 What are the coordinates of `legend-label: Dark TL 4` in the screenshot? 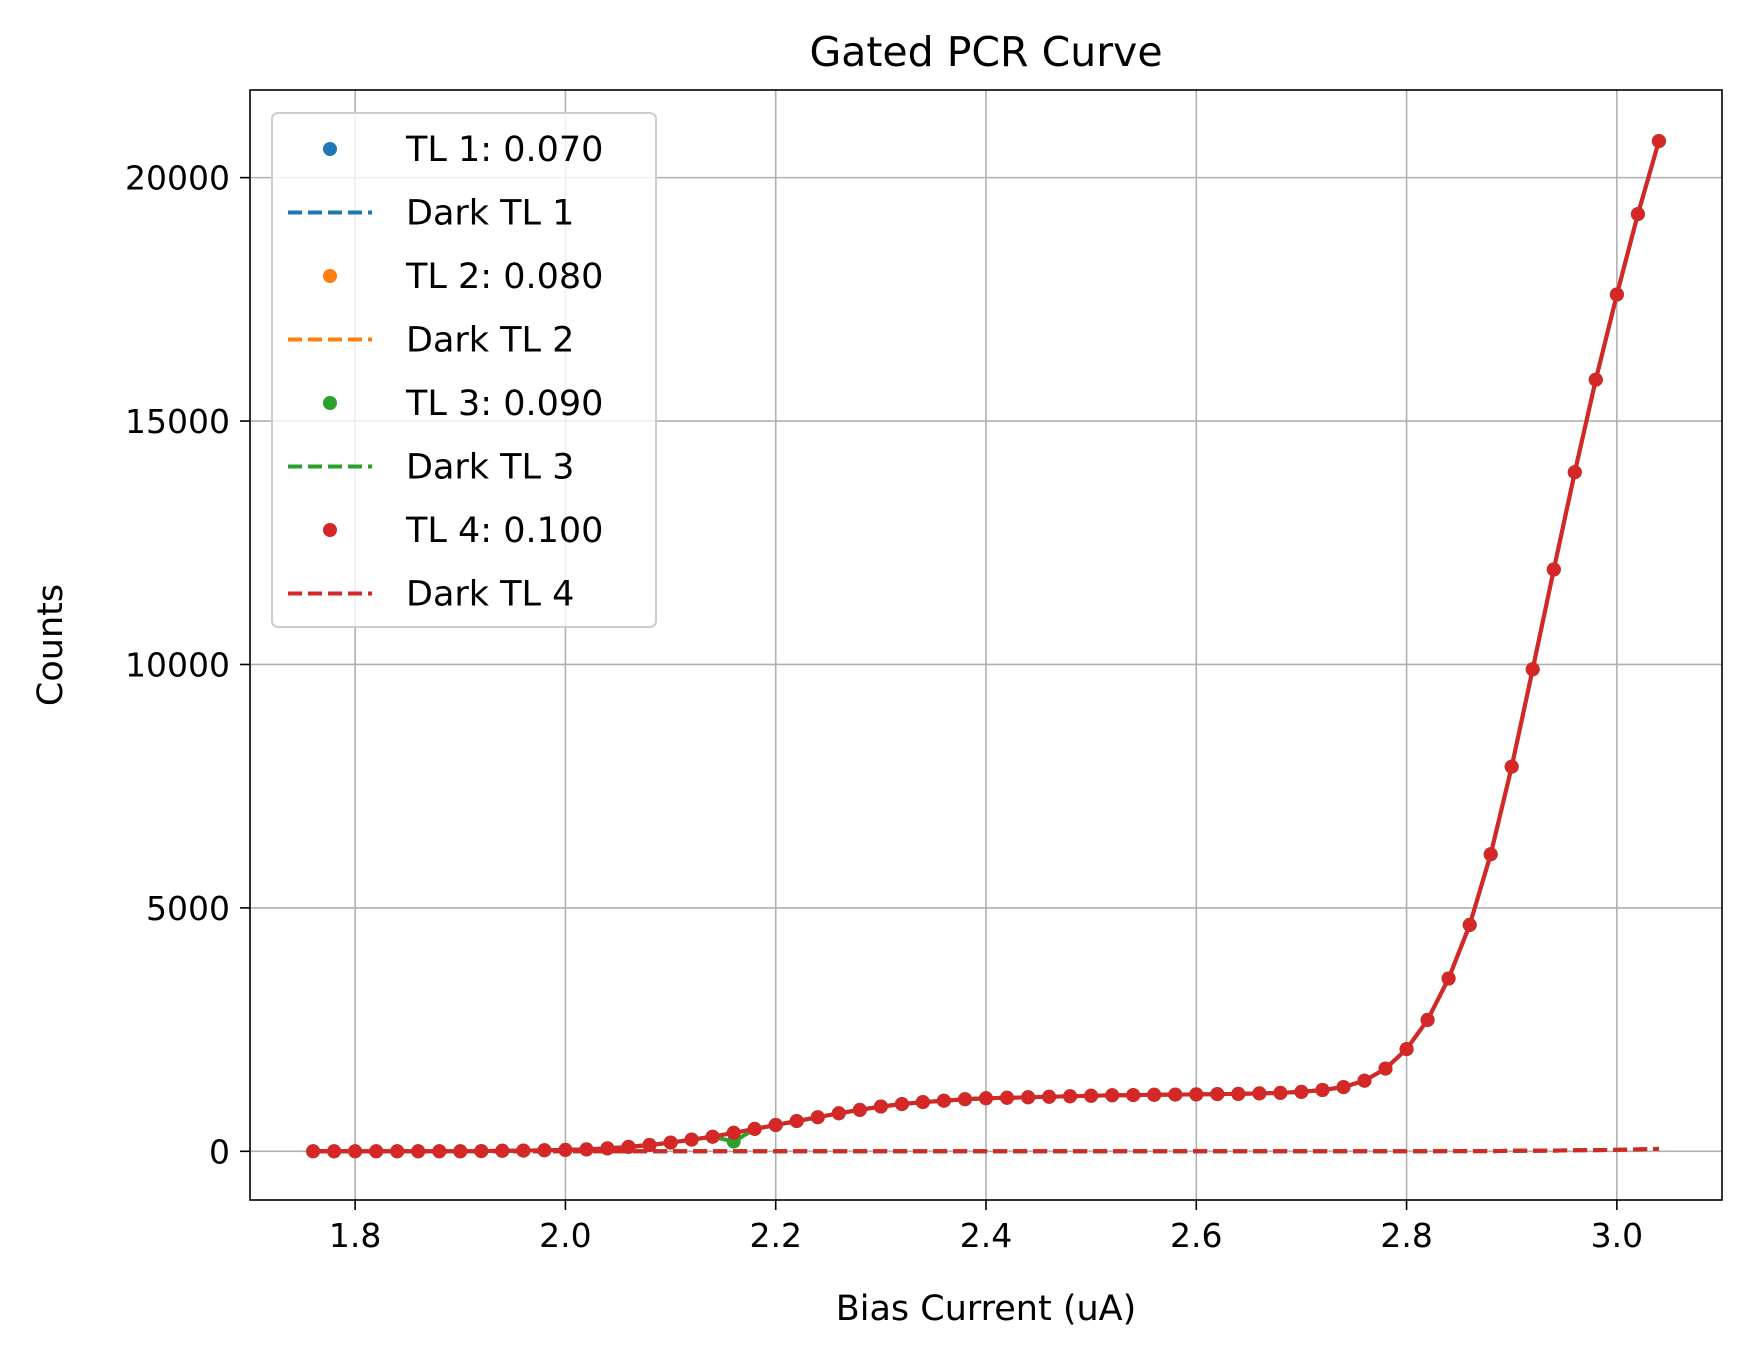 It's located at (490, 595).